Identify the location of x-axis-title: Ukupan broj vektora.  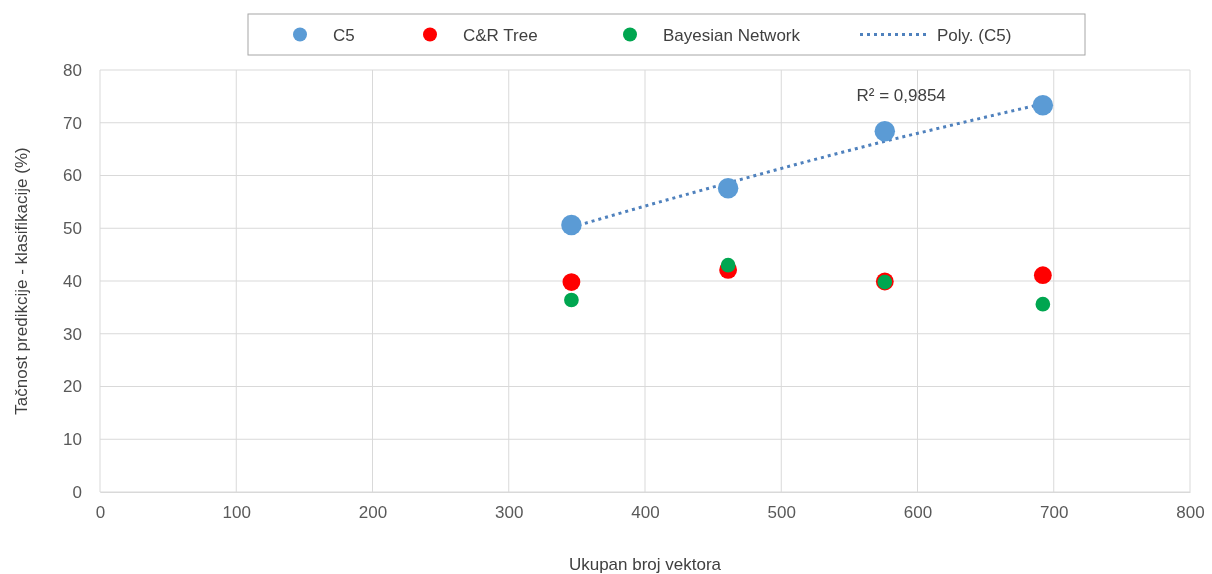
(645, 564).